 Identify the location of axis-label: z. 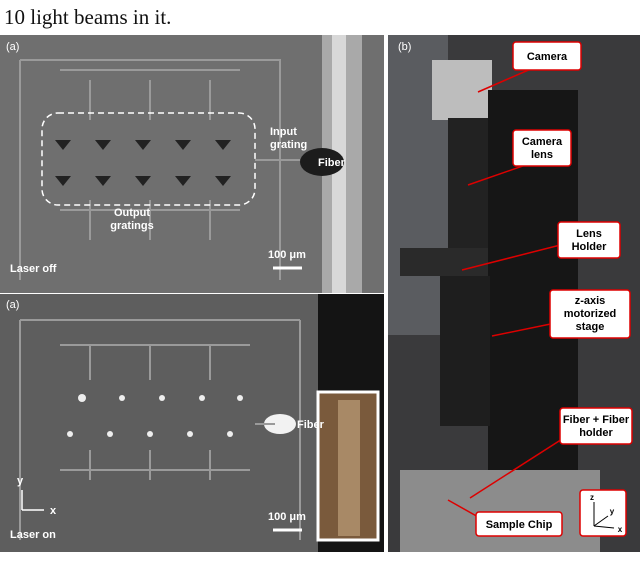
(592, 497).